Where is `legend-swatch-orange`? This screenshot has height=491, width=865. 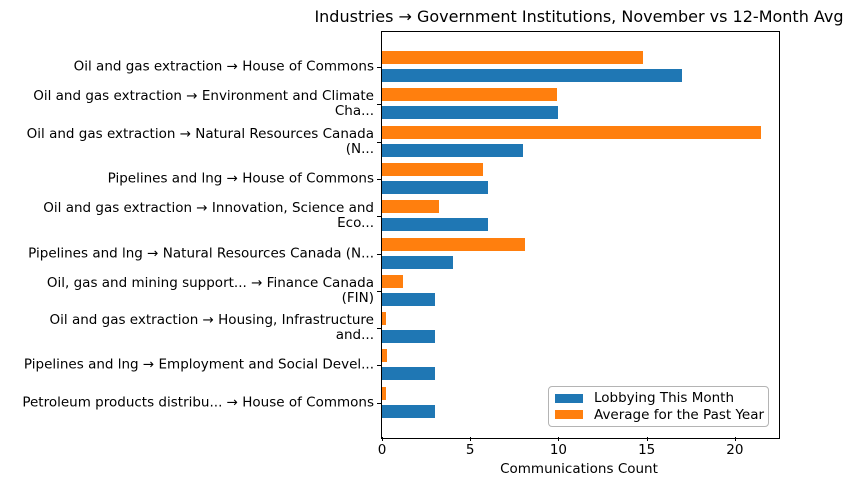
legend-swatch-orange is located at coordinates (569, 415).